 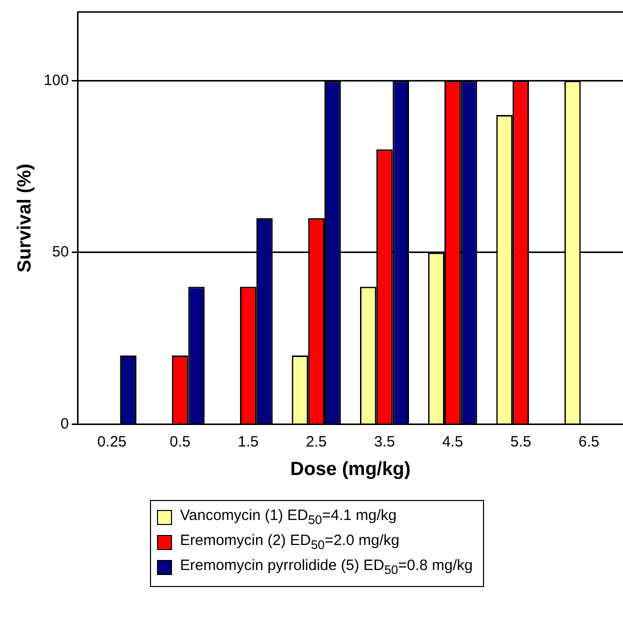 I want to click on x-tick-label: 3.5, so click(x=384, y=441).